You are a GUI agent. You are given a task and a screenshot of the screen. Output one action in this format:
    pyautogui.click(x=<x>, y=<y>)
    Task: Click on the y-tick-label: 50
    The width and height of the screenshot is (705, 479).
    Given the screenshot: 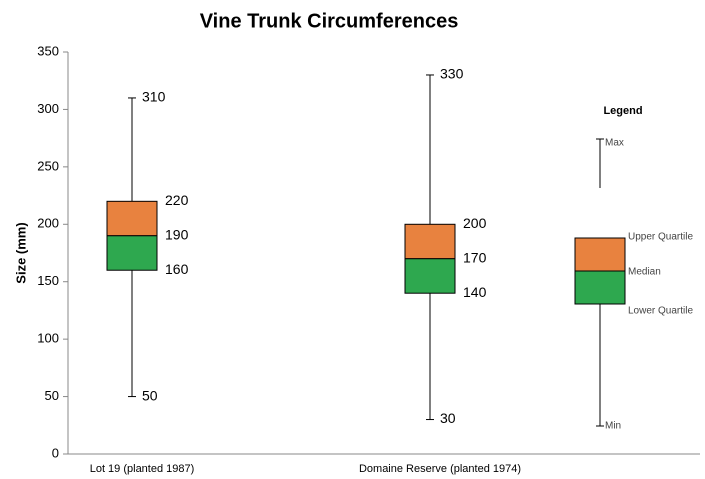 What is the action you would take?
    pyautogui.click(x=52, y=395)
    